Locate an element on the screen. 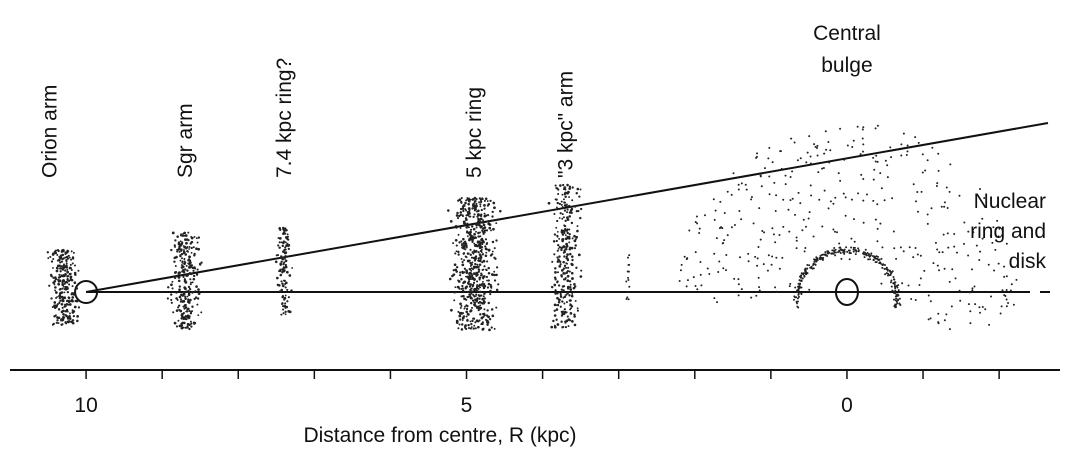 Image resolution: width=1069 pixels, height=460 pixels. feature-cloud is located at coordinates (184, 281).